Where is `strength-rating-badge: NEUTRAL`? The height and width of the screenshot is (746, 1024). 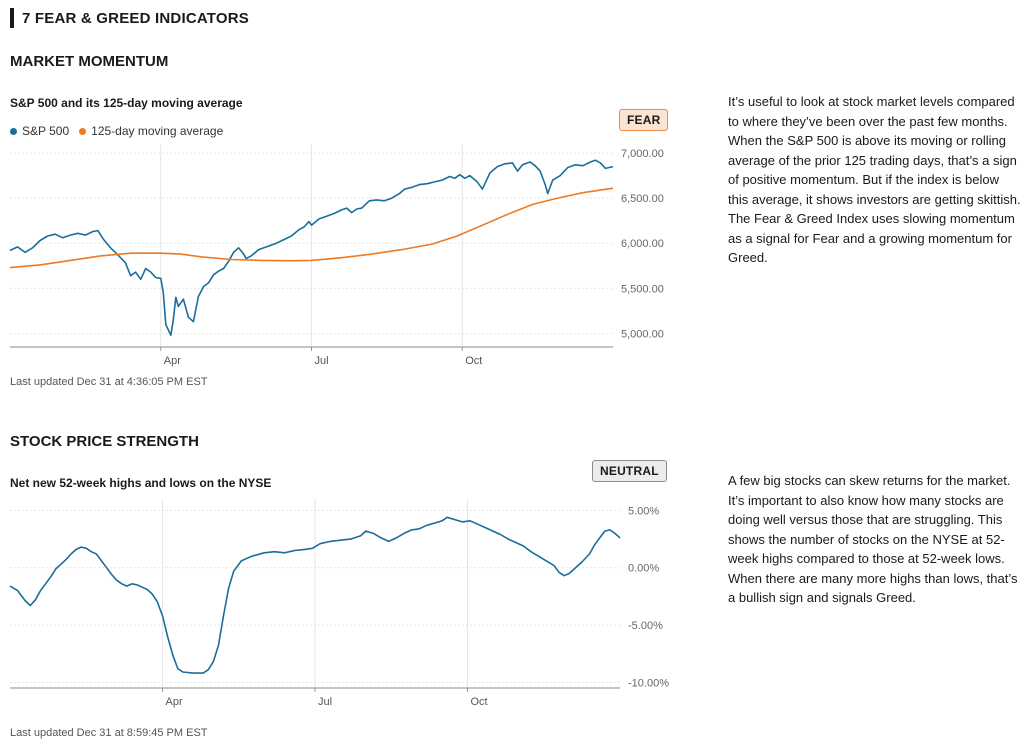 strength-rating-badge: NEUTRAL is located at coordinates (629, 471).